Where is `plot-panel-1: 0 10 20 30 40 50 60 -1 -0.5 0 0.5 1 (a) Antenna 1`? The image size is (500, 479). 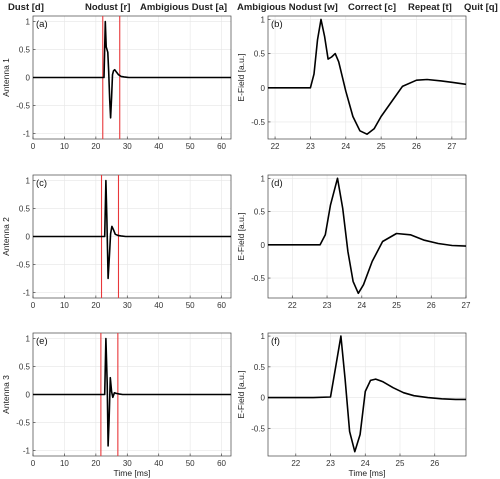
plot-panel-1: 0 10 20 30 40 50 60 -1 -0.5 0 0.5 1 (a) Antenna 1 is located at coordinates (116, 83).